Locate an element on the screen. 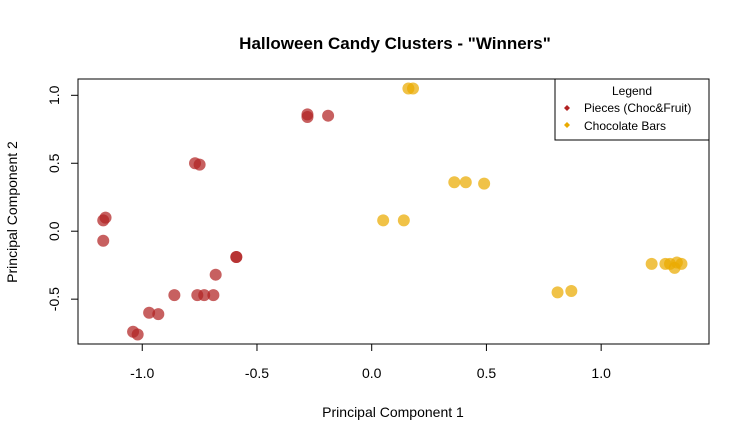 The image size is (750, 443). legend-marker-pieces is located at coordinates (567, 108).